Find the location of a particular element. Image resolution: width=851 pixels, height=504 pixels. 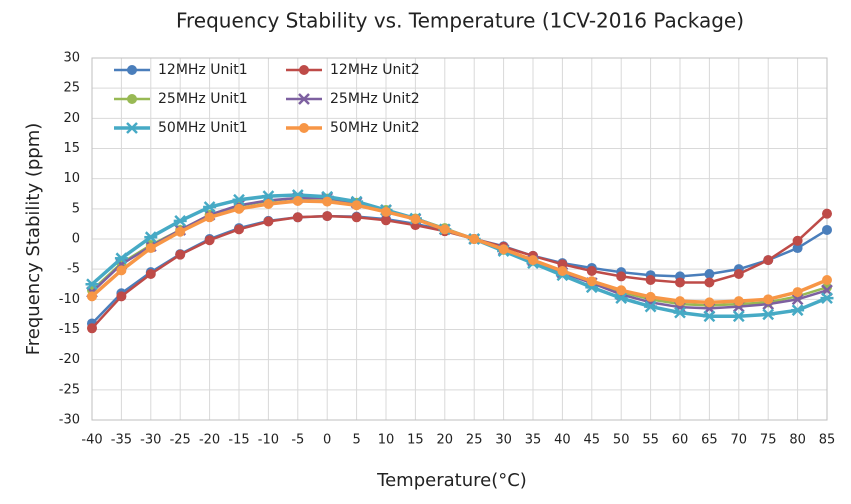

x-tick-label: 20 is located at coordinates (445, 440).